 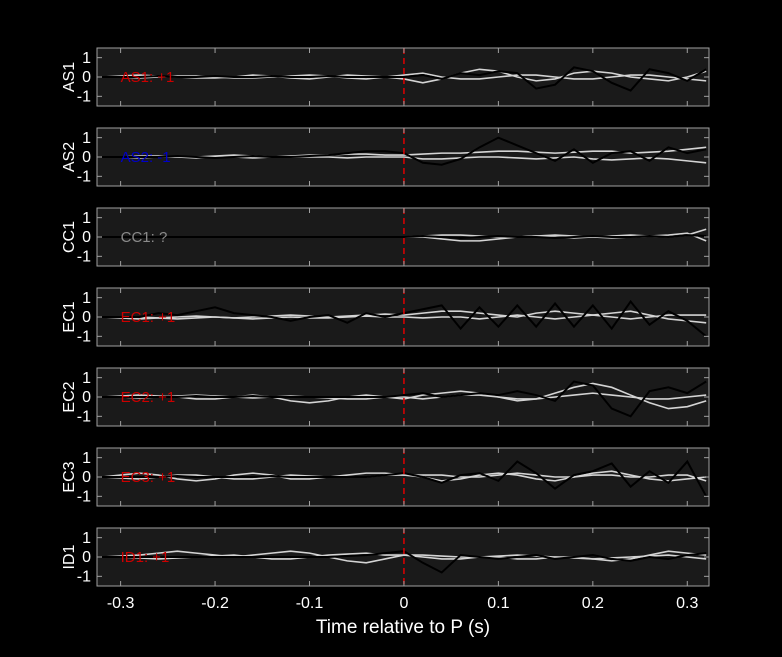 What do you see at coordinates (121, 603) in the screenshot?
I see `x-tick-label: -0.3` at bounding box center [121, 603].